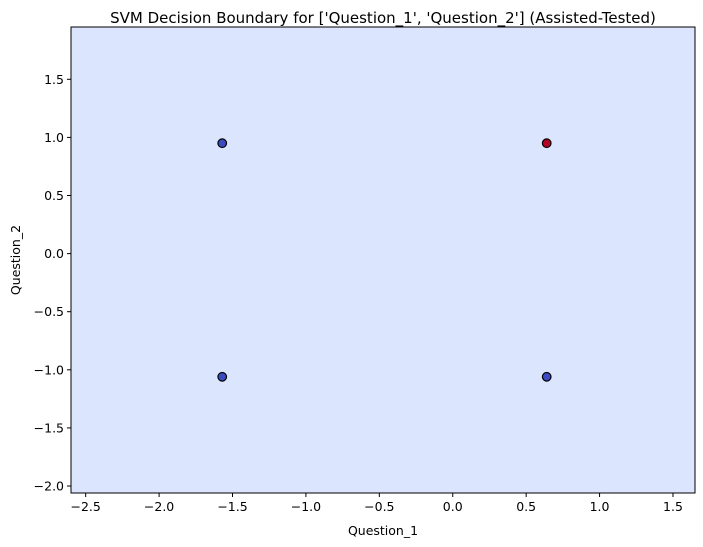 The width and height of the screenshot is (703, 547). Describe the element at coordinates (453, 506) in the screenshot. I see `x-tick-label: 0.0` at that location.